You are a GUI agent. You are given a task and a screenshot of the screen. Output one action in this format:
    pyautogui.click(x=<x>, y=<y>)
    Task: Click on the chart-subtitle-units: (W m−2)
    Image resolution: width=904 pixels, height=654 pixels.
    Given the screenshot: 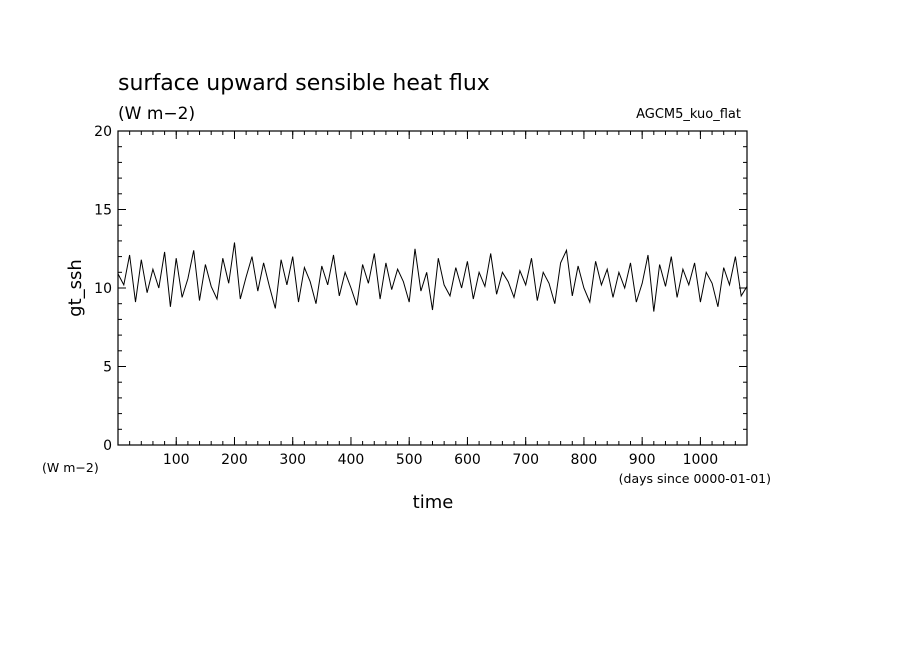 What is the action you would take?
    pyautogui.click(x=156, y=114)
    